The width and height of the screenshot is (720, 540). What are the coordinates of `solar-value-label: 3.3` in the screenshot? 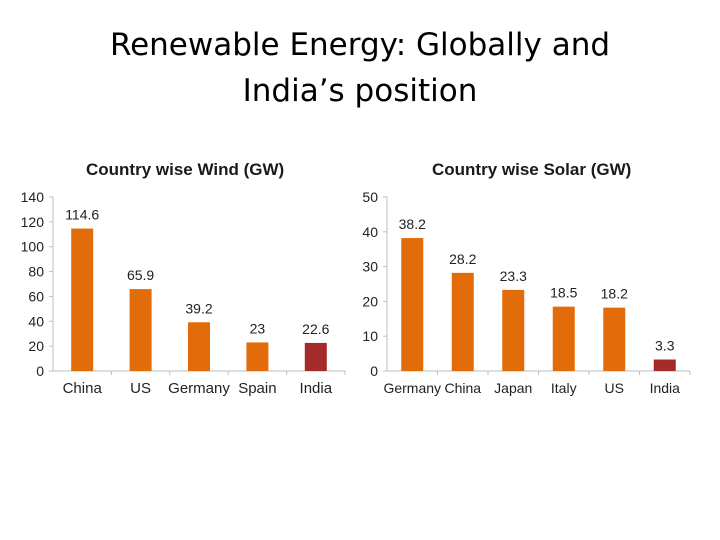 It's located at (665, 346).